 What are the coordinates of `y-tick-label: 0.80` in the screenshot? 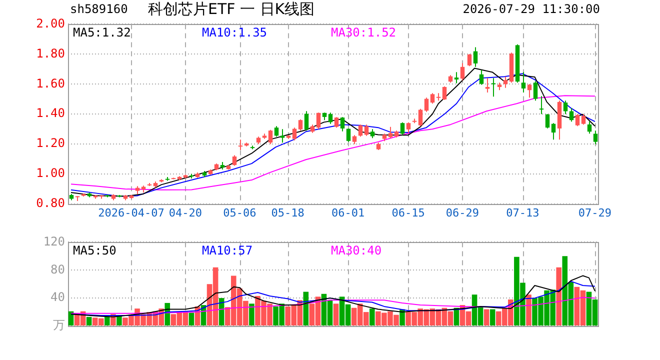 It's located at (50, 203).